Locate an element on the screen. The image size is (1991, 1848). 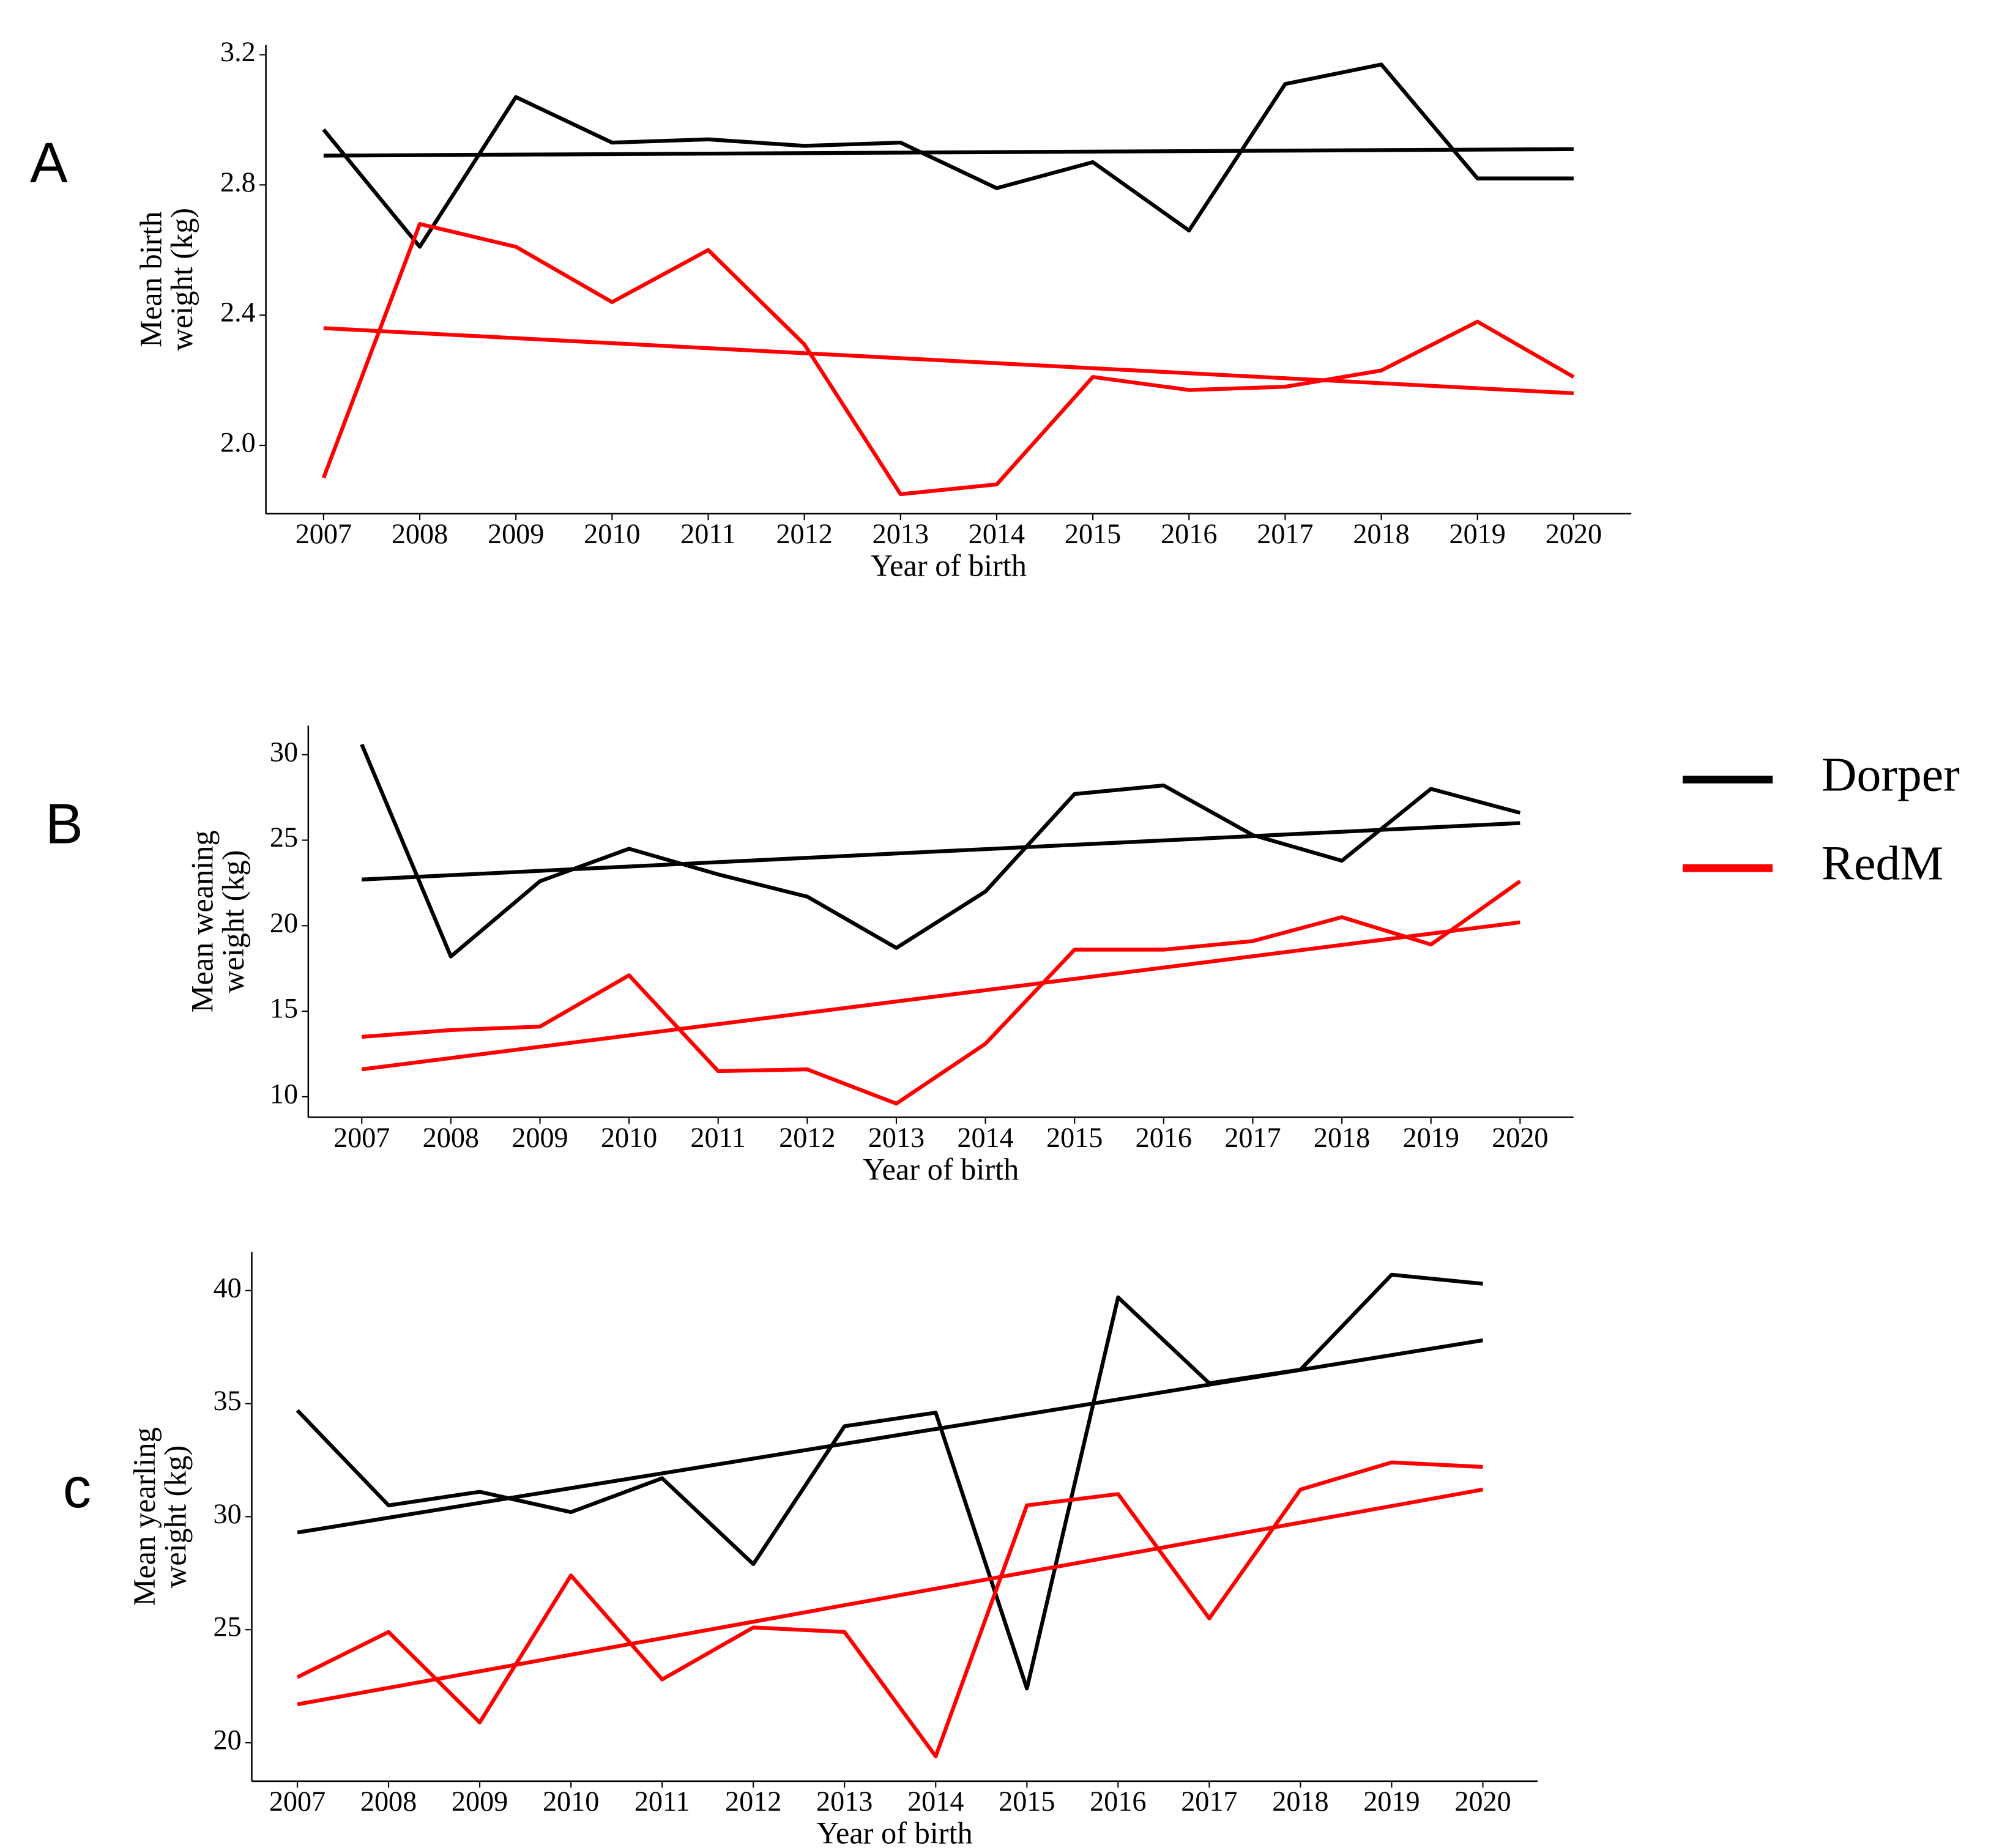
panel-label: c is located at coordinates (77, 1488).